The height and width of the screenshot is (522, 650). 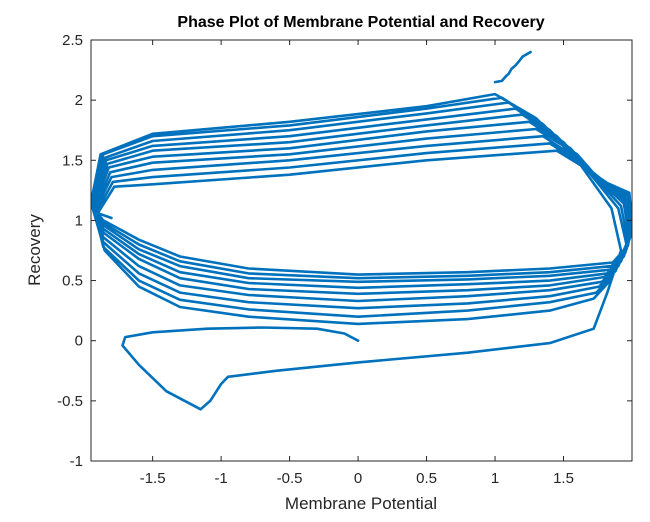 I want to click on y-tick-label: 1, so click(x=79, y=220).